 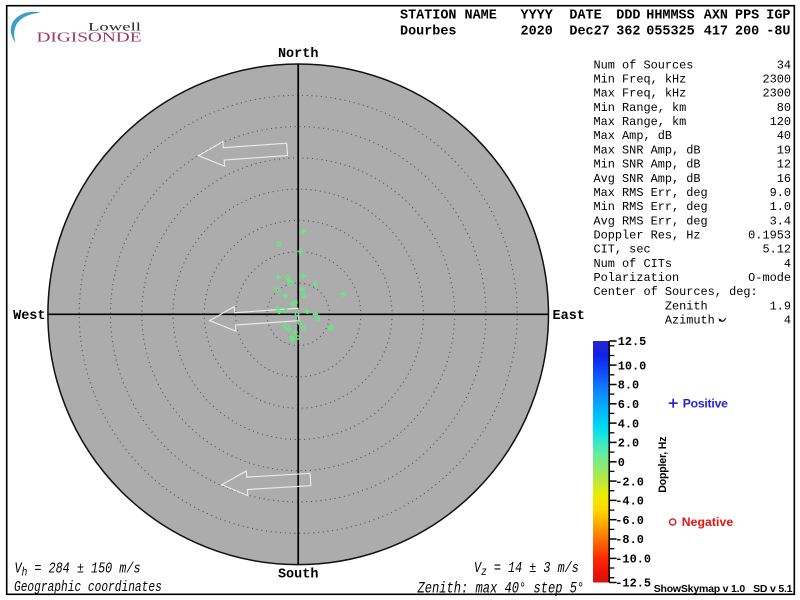 I want to click on svg-text: 120, so click(x=780, y=122).